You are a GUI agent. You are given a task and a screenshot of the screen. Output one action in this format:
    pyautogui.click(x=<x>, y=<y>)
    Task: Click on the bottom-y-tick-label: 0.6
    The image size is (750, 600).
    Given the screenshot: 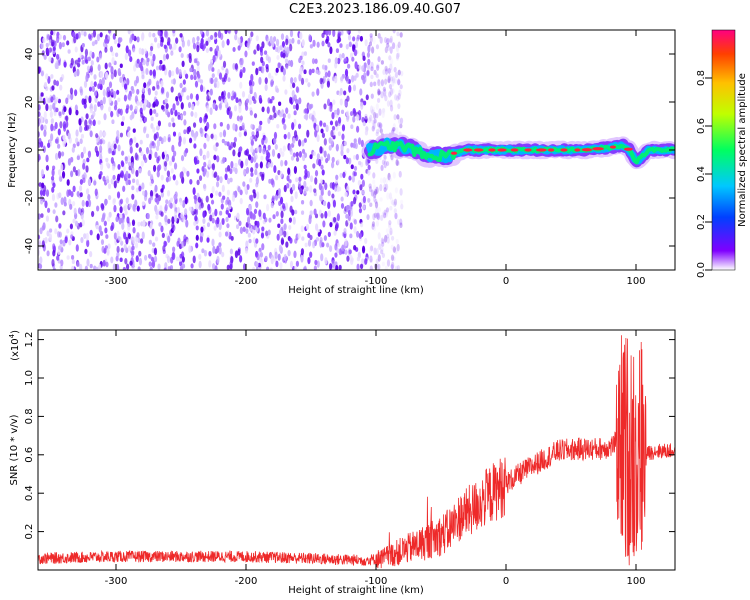 What is the action you would take?
    pyautogui.click(x=29, y=455)
    